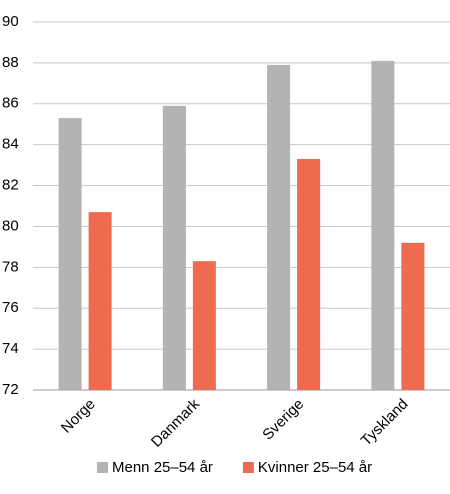 Image resolution: width=450 pixels, height=494 pixels. What do you see at coordinates (10, 307) in the screenshot?
I see `y-tick-label: 76` at bounding box center [10, 307].